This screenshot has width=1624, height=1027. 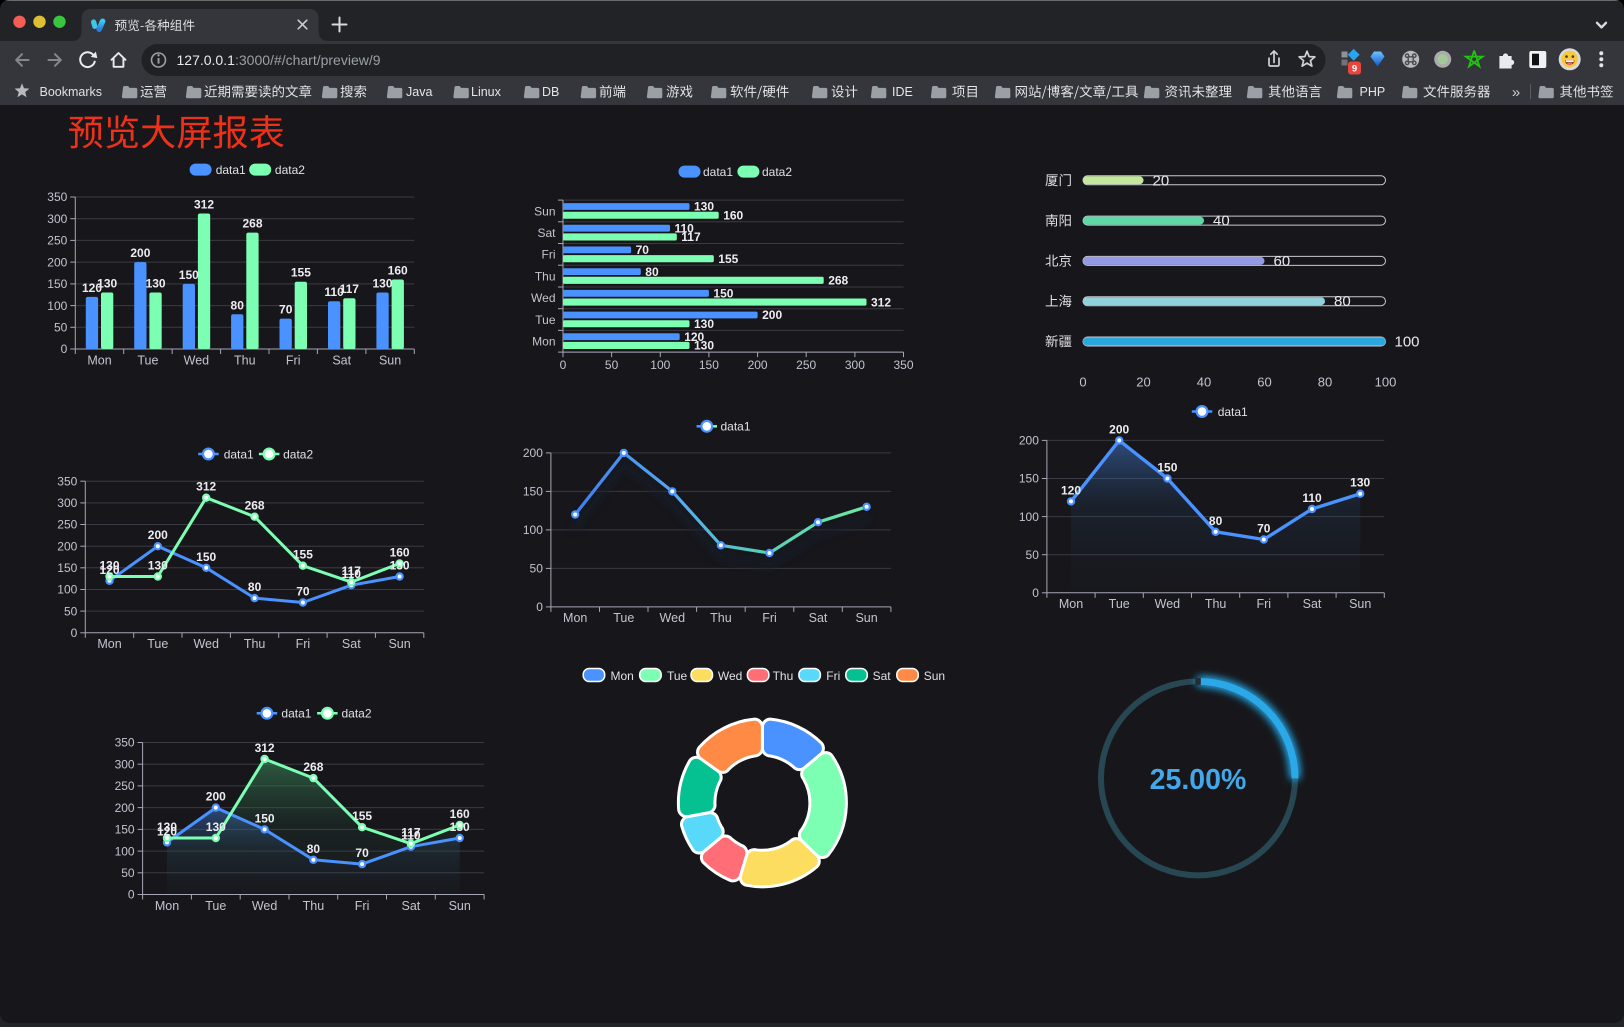 What do you see at coordinates (1373, 92) in the screenshot?
I see `svg-text: PHP` at bounding box center [1373, 92].